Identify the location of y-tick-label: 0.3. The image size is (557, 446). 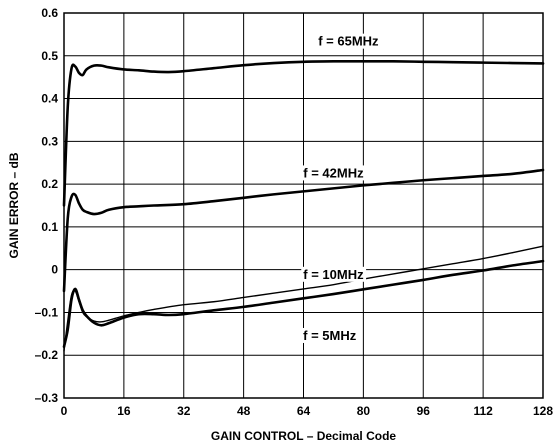
(49, 141).